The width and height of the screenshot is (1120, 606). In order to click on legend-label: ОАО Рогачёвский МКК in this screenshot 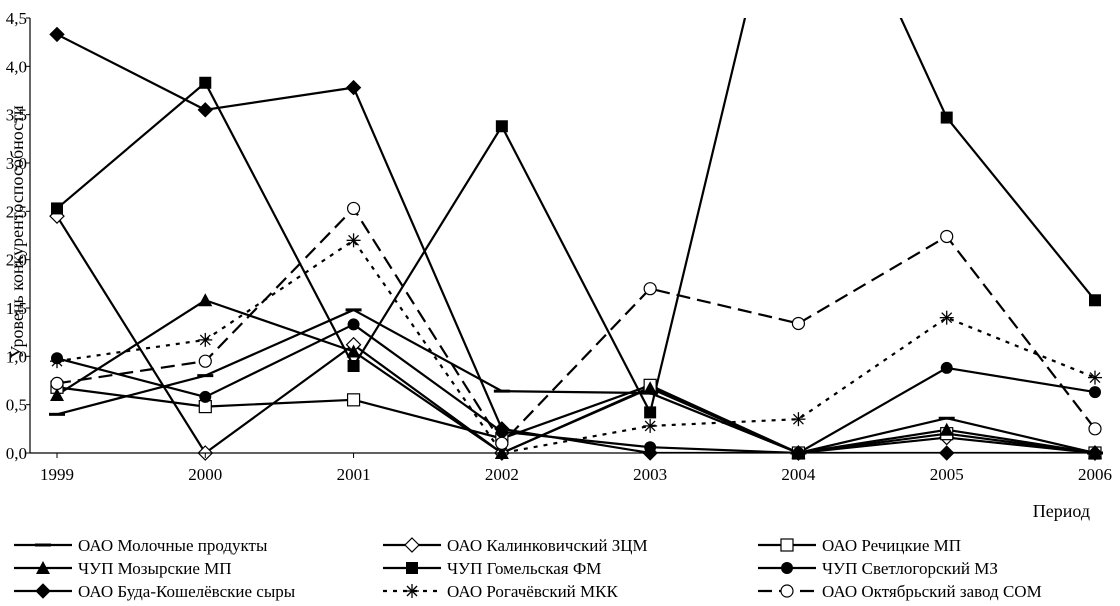, I will do `click(532, 591)`.